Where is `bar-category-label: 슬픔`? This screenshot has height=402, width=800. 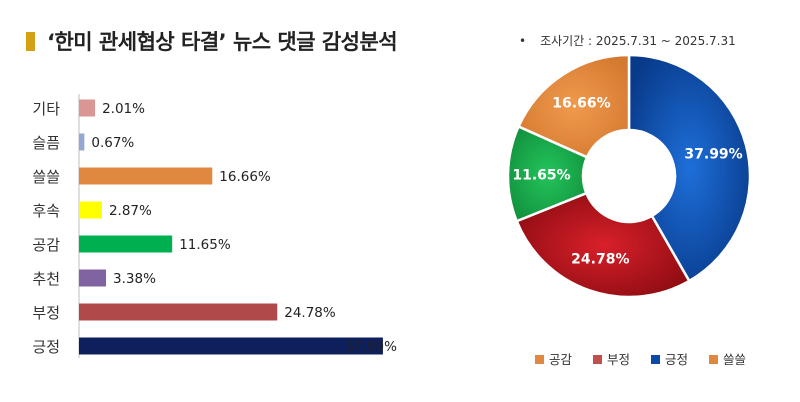
bar-category-label: 슬픔 is located at coordinates (46, 143).